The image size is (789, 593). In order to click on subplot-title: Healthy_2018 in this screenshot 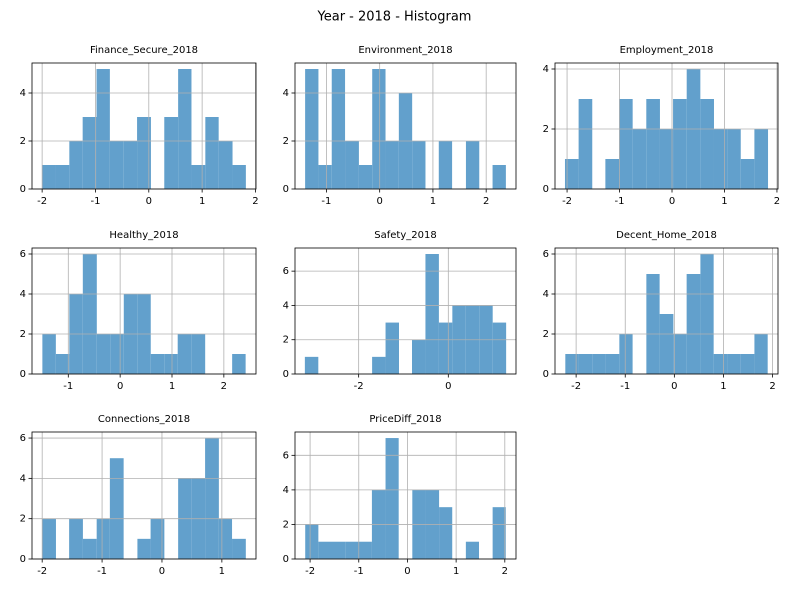, I will do `click(143, 235)`.